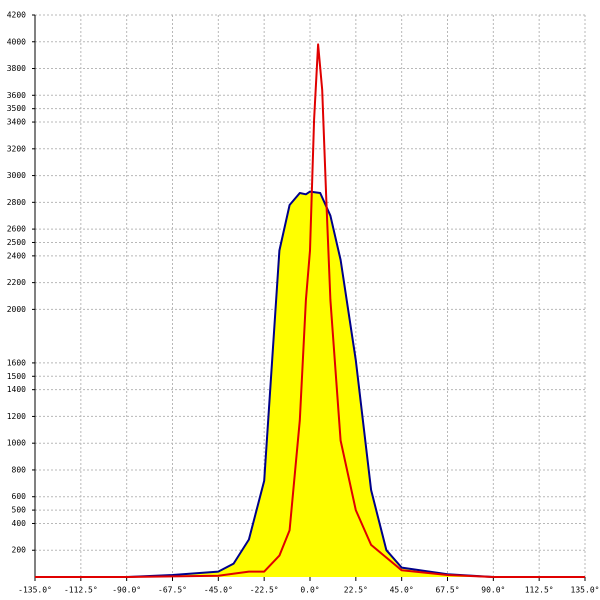 Image resolution: width=600 pixels, height=600 pixels. I want to click on y-tick-label: 4000, so click(16, 41).